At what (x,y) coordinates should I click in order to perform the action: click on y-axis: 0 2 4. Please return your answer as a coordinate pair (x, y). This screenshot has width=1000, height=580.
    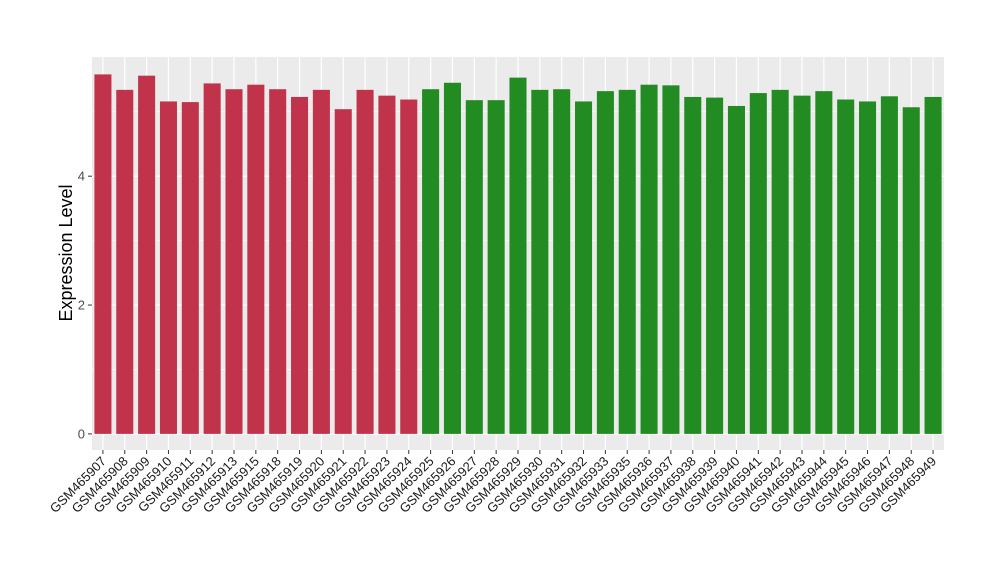
    Looking at the image, I should click on (85, 305).